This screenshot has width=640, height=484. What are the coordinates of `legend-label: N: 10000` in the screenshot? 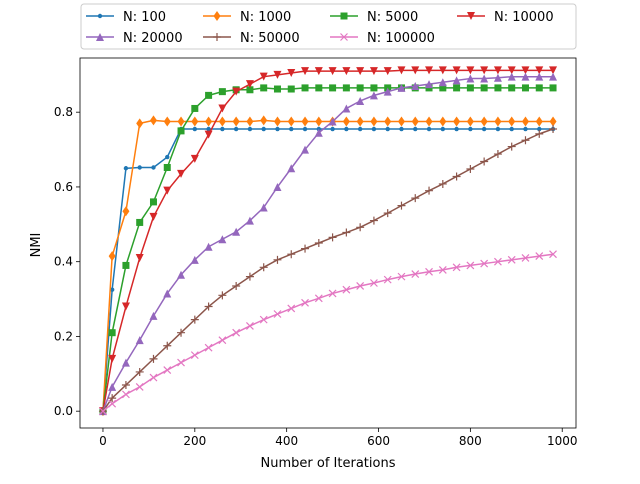 It's located at (524, 17).